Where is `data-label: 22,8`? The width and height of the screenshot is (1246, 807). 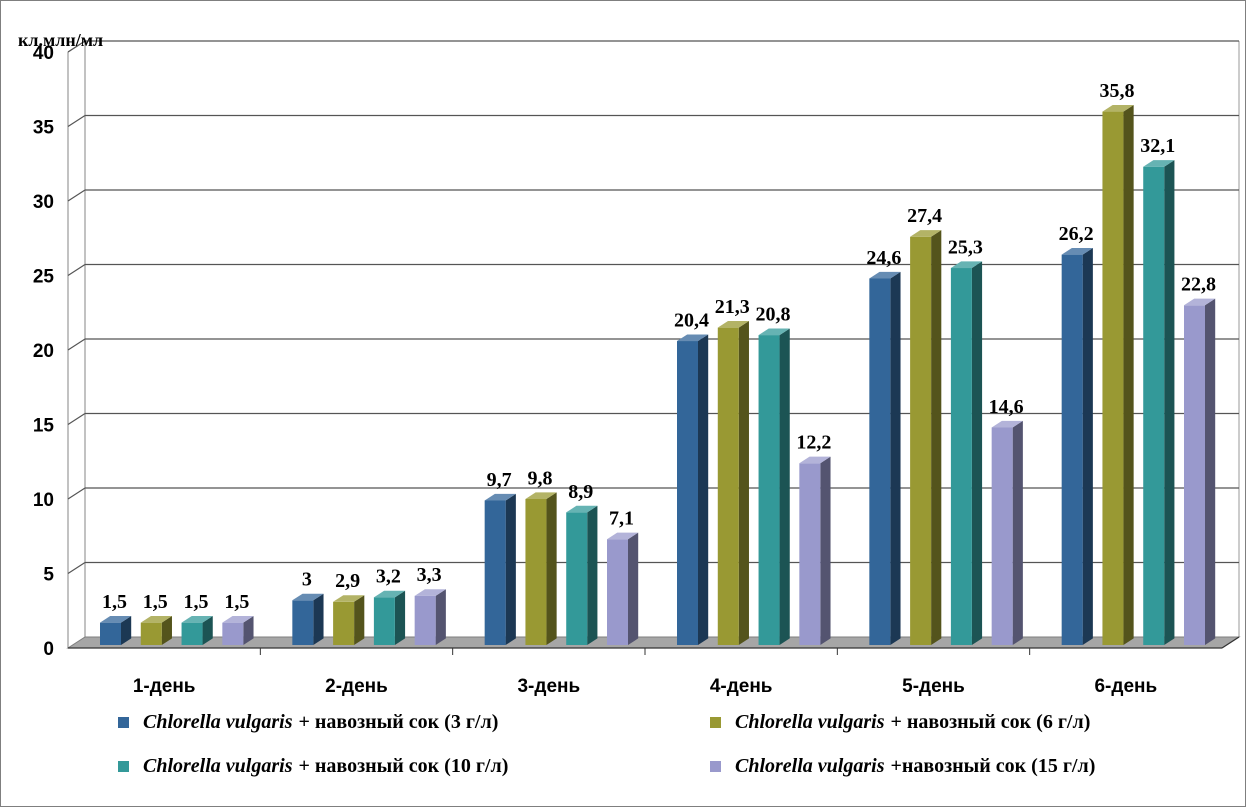 data-label: 22,8 is located at coordinates (1198, 285).